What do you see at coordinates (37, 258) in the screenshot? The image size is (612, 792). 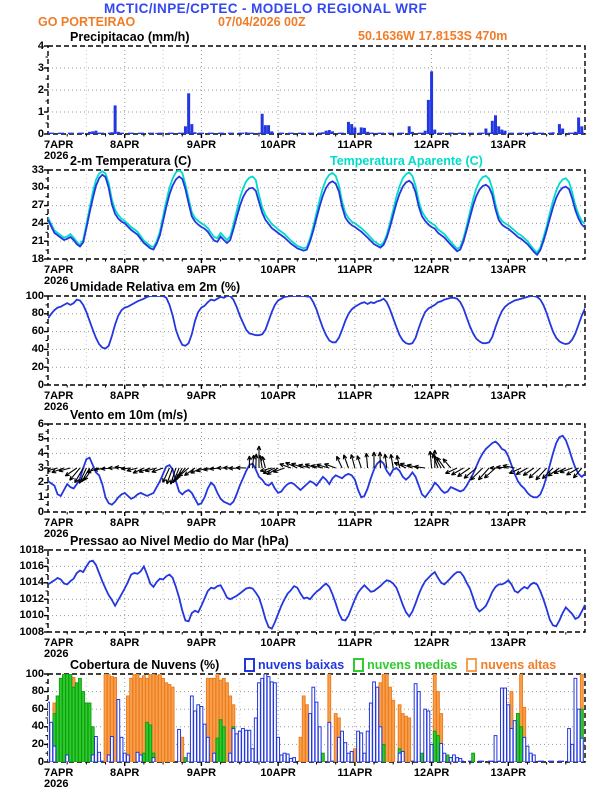 I see `y-tick-label: 18` at bounding box center [37, 258].